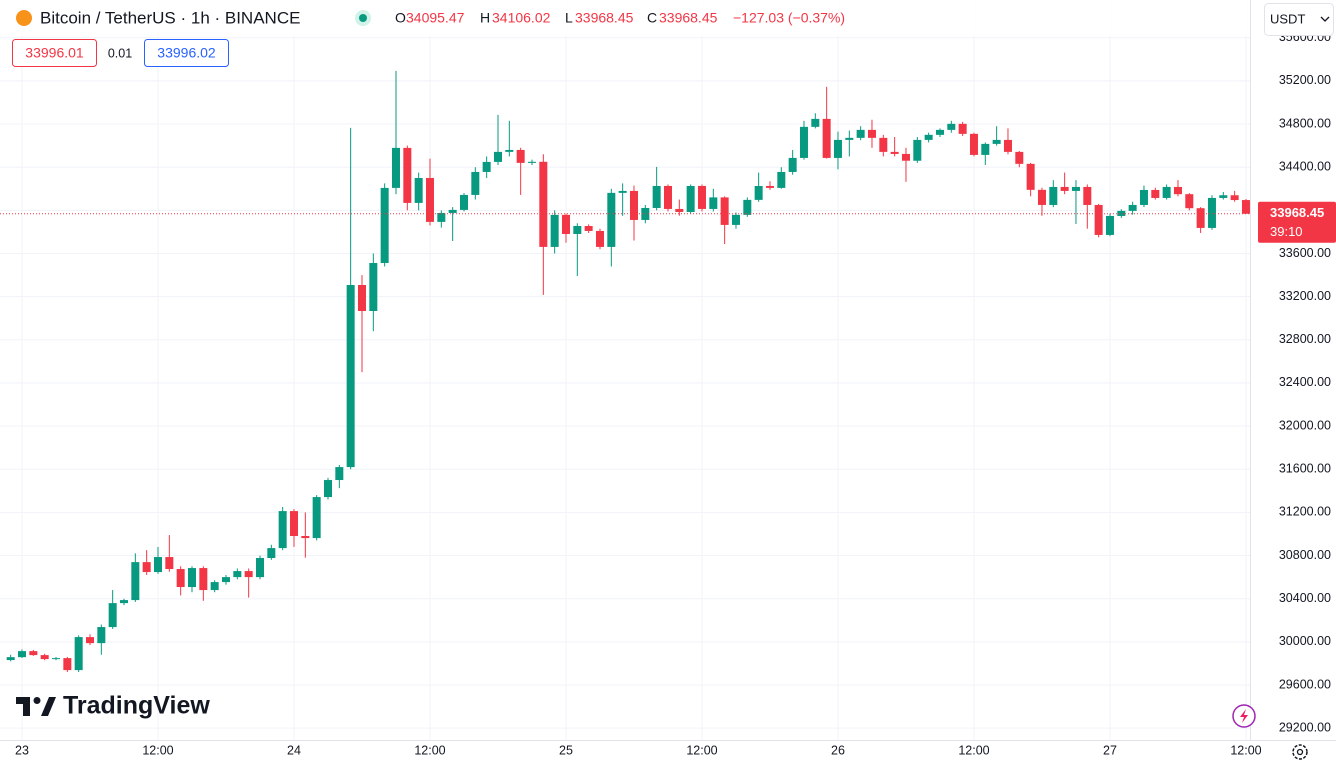  What do you see at coordinates (688, 18) in the screenshot?
I see `close-value: 33968.45` at bounding box center [688, 18].